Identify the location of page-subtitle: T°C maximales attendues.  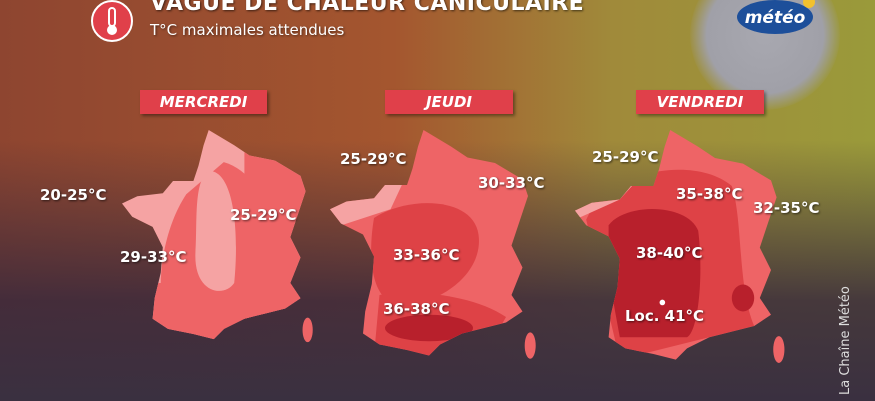
(247, 30).